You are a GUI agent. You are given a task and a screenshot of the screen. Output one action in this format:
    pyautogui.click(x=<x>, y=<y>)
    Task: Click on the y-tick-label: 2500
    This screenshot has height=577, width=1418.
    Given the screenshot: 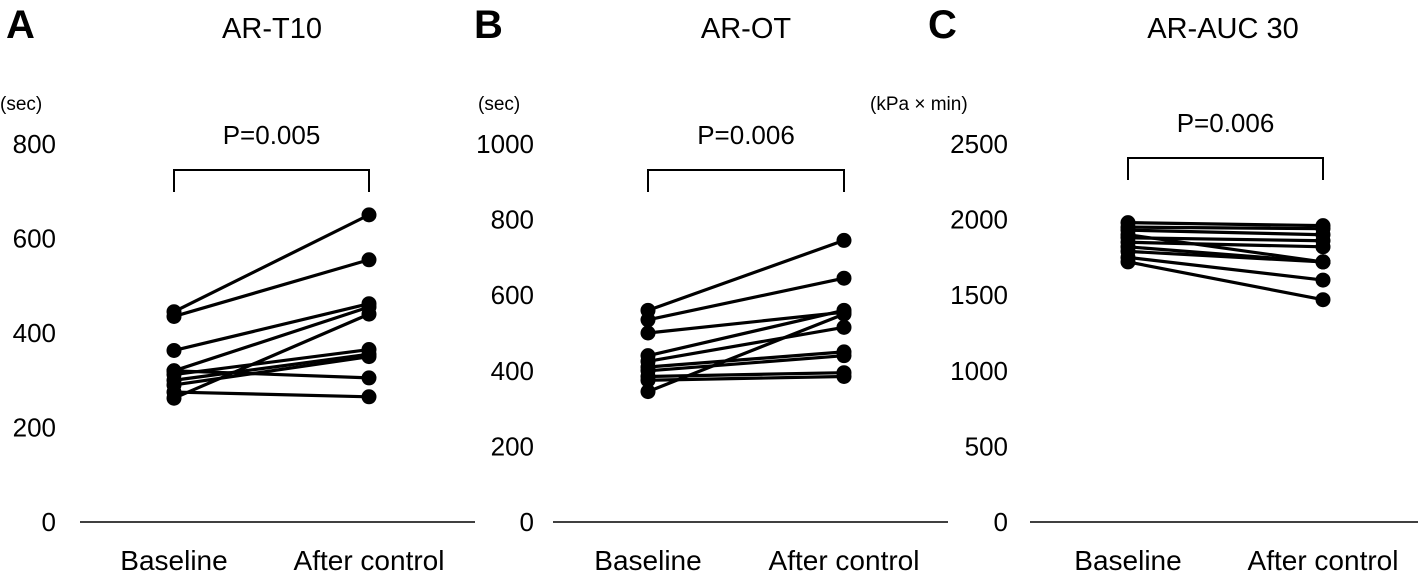 What is the action you would take?
    pyautogui.click(x=979, y=144)
    